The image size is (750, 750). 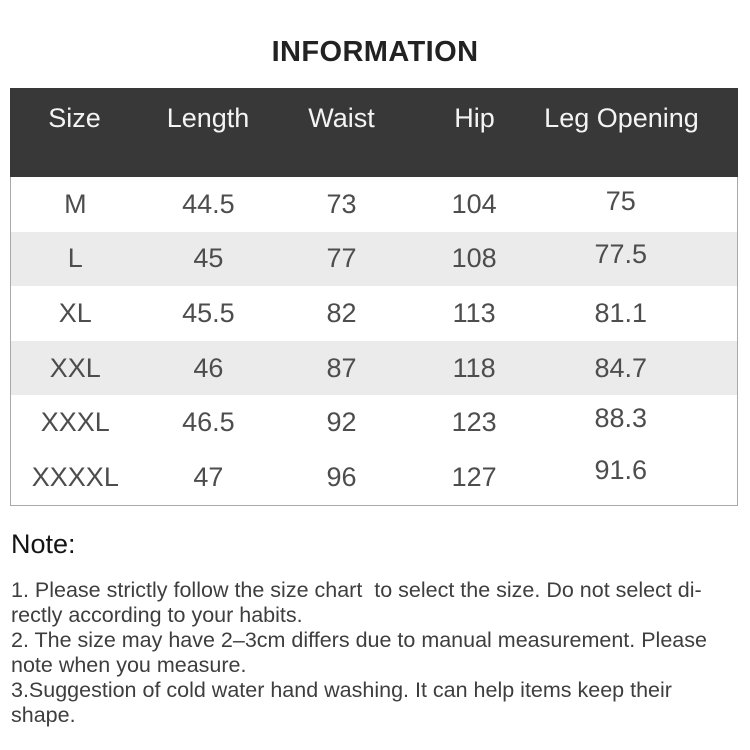 I want to click on note-line: shape., so click(x=43, y=715).